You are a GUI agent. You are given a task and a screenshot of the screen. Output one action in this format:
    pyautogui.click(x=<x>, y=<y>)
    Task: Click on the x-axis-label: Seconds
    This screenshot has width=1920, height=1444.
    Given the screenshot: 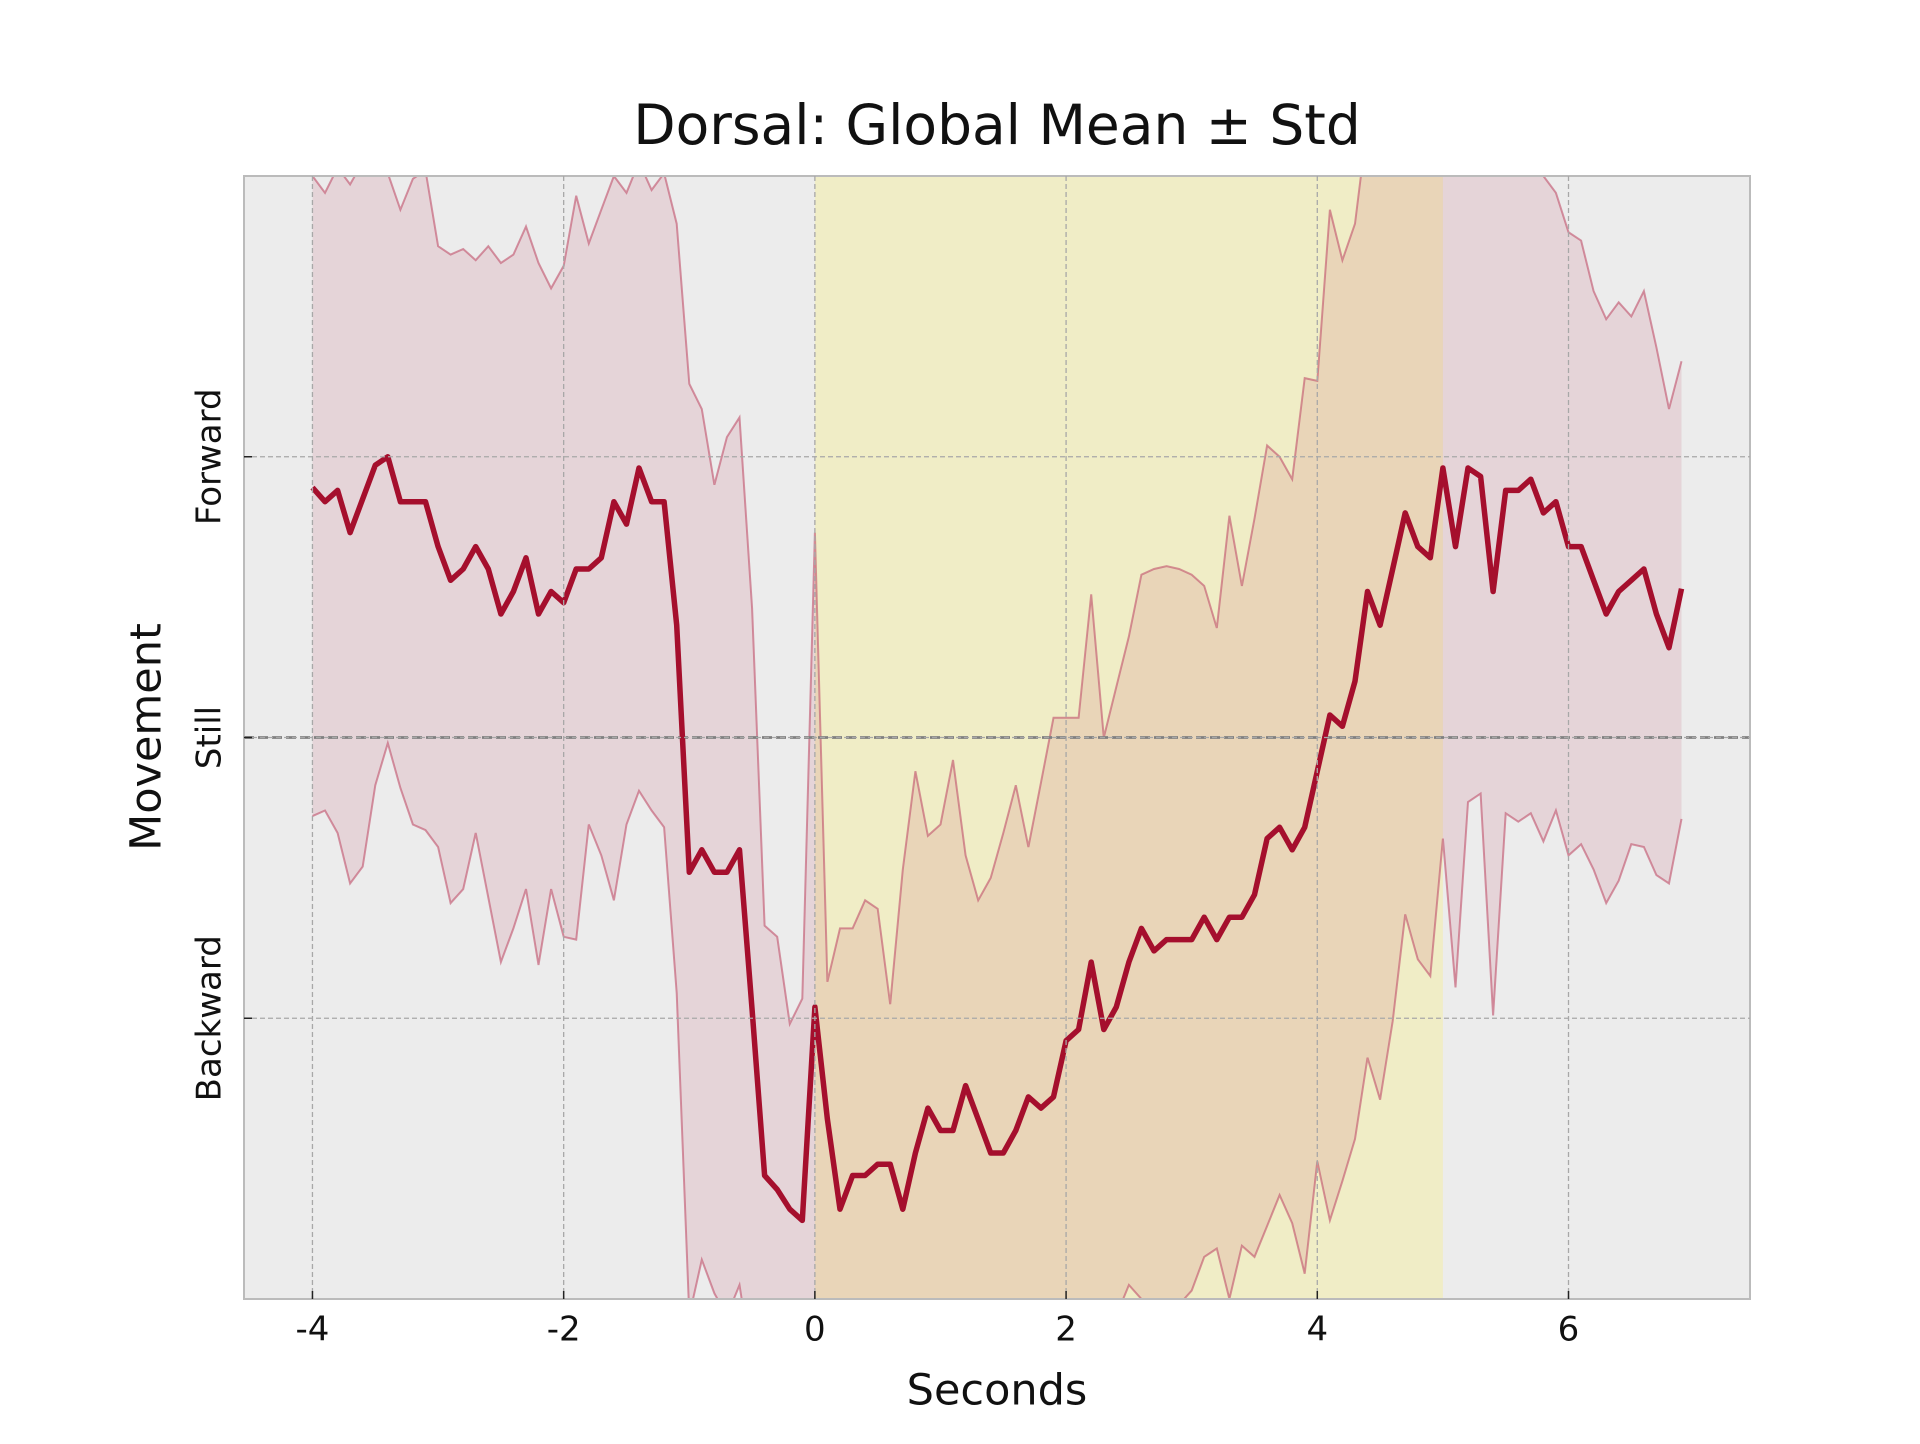 What is the action you would take?
    pyautogui.click(x=997, y=1391)
    